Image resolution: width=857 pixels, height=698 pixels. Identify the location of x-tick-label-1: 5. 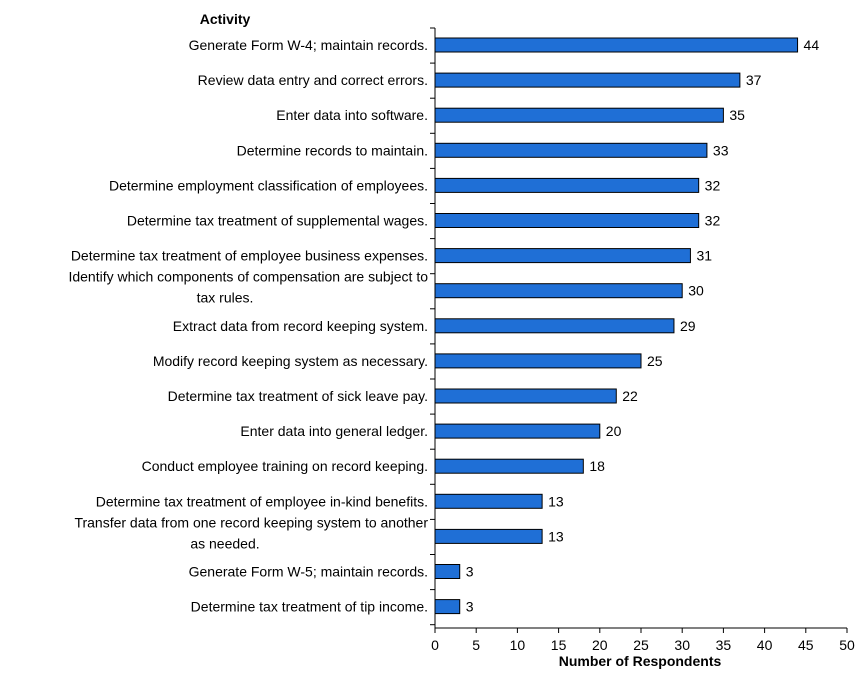
(476, 645).